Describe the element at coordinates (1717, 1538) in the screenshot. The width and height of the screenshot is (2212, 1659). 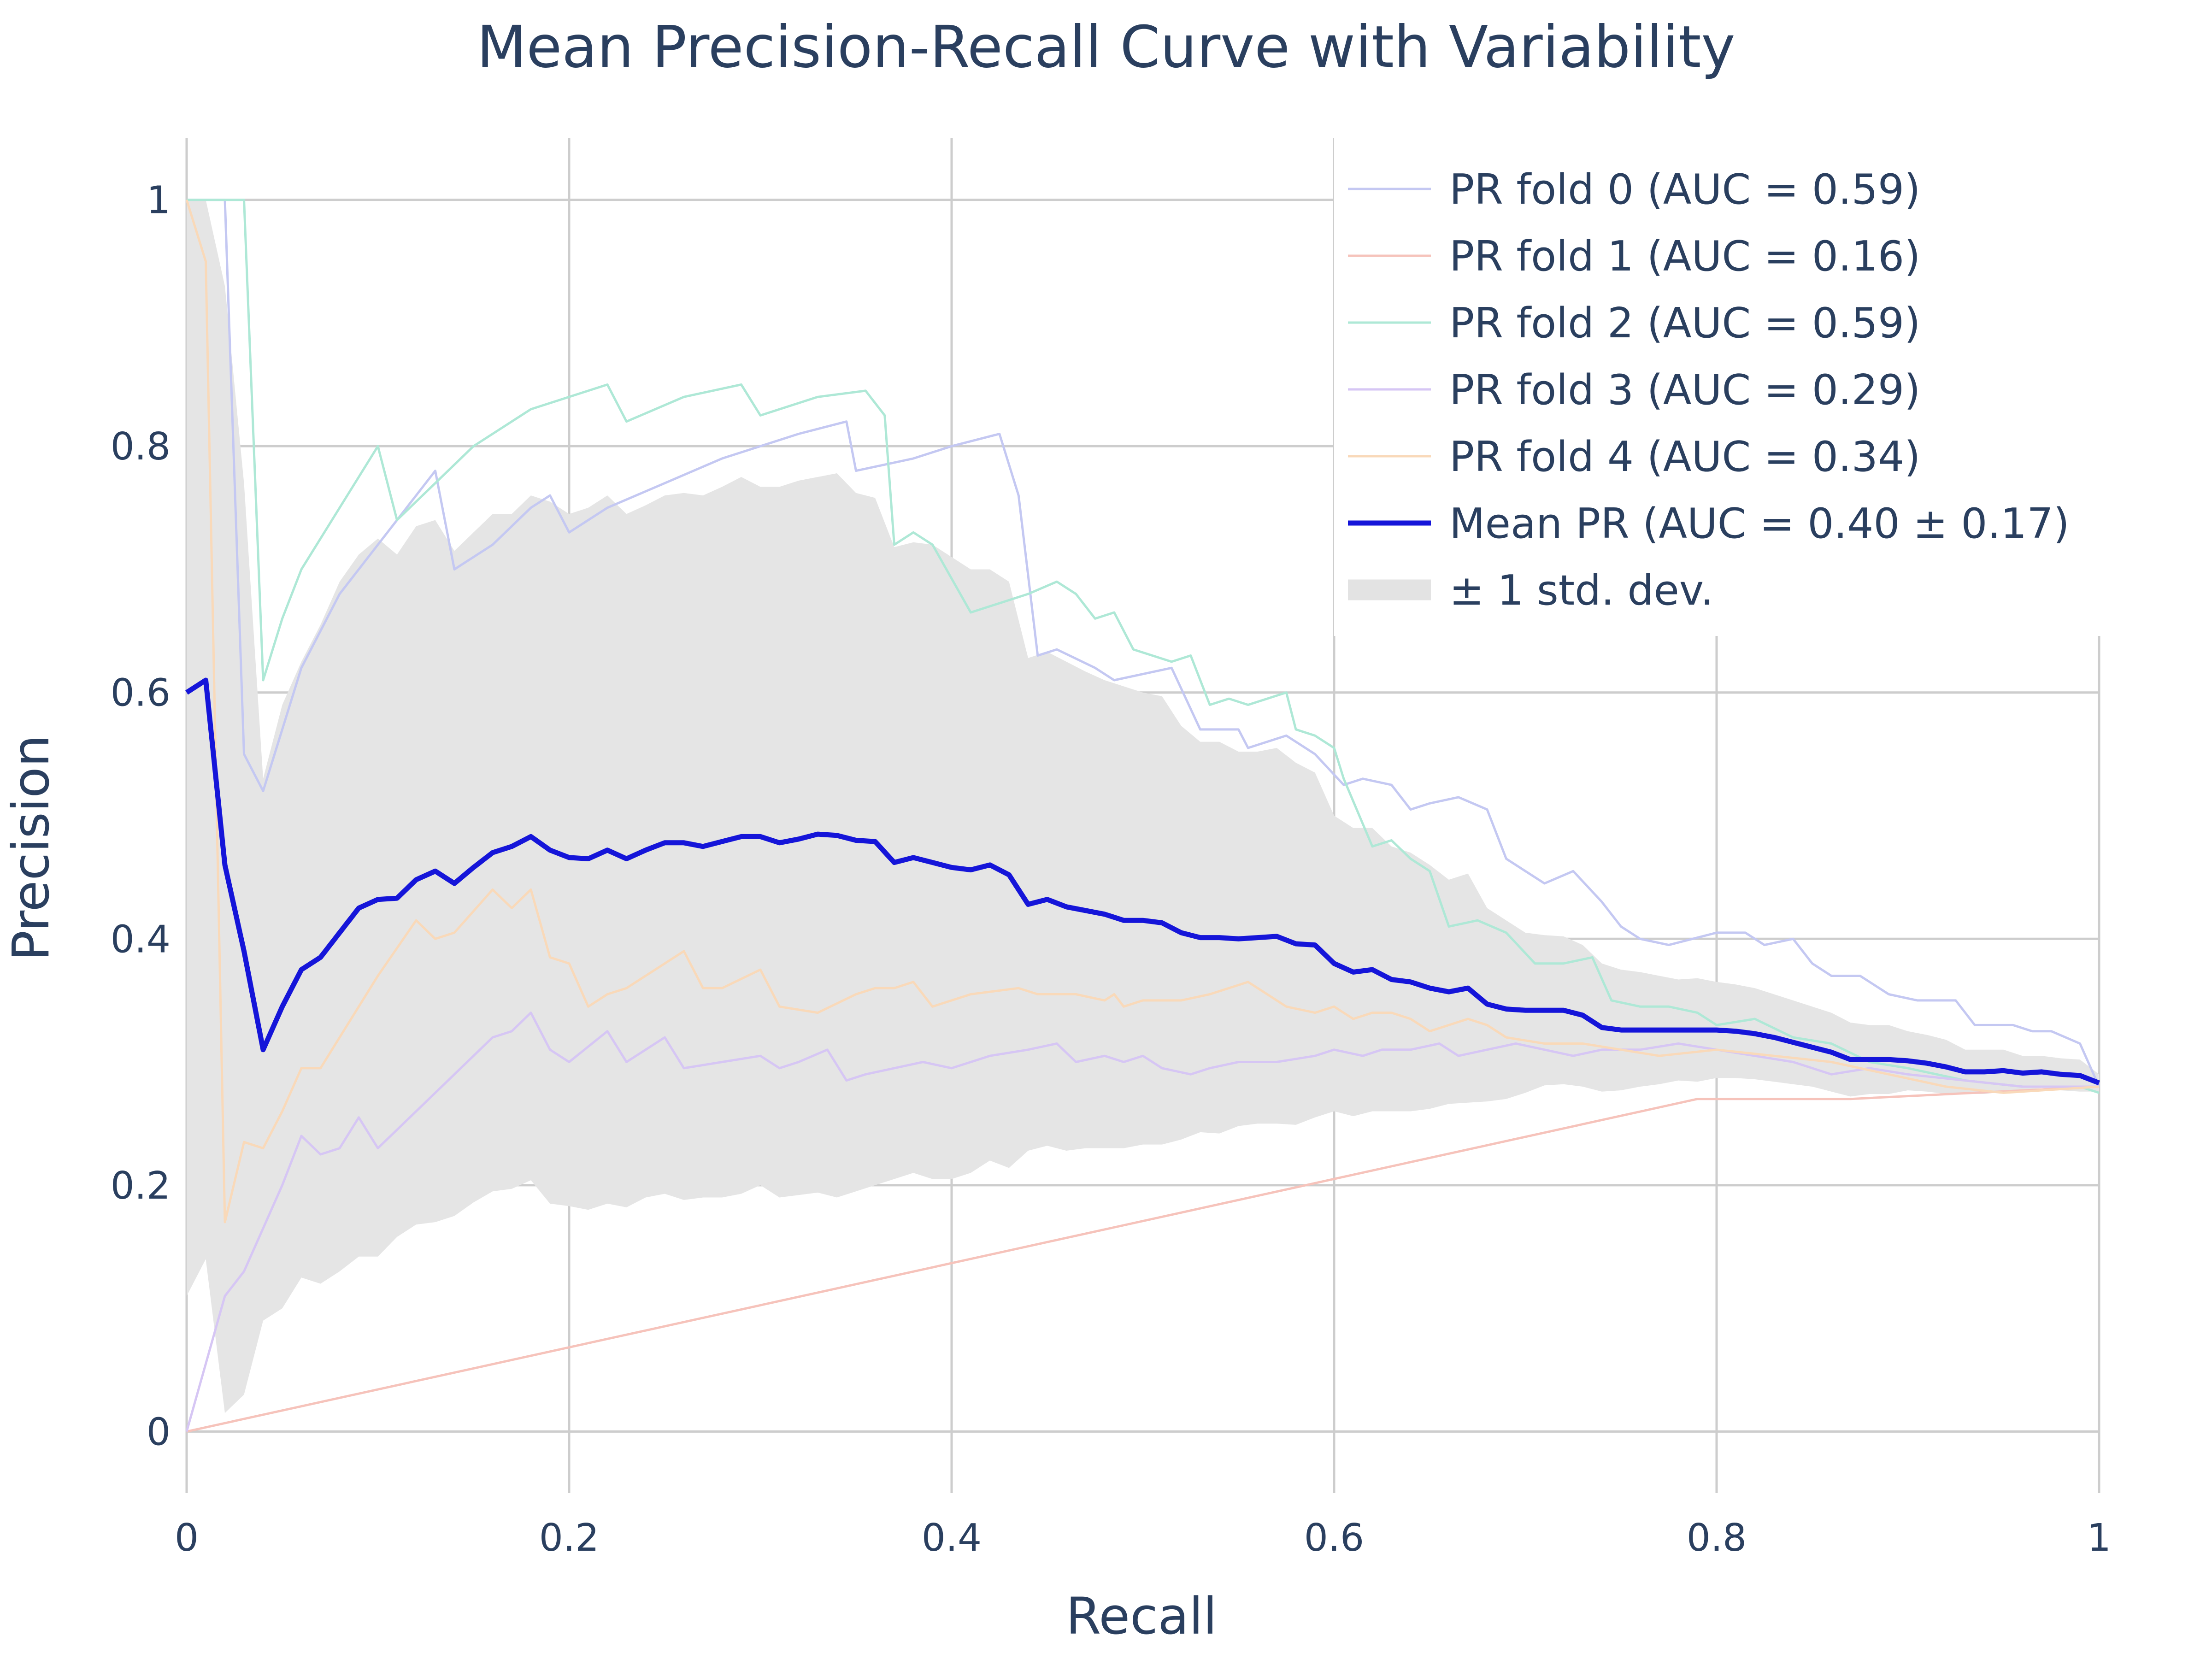
I see `x-tick-label: 0.8` at that location.